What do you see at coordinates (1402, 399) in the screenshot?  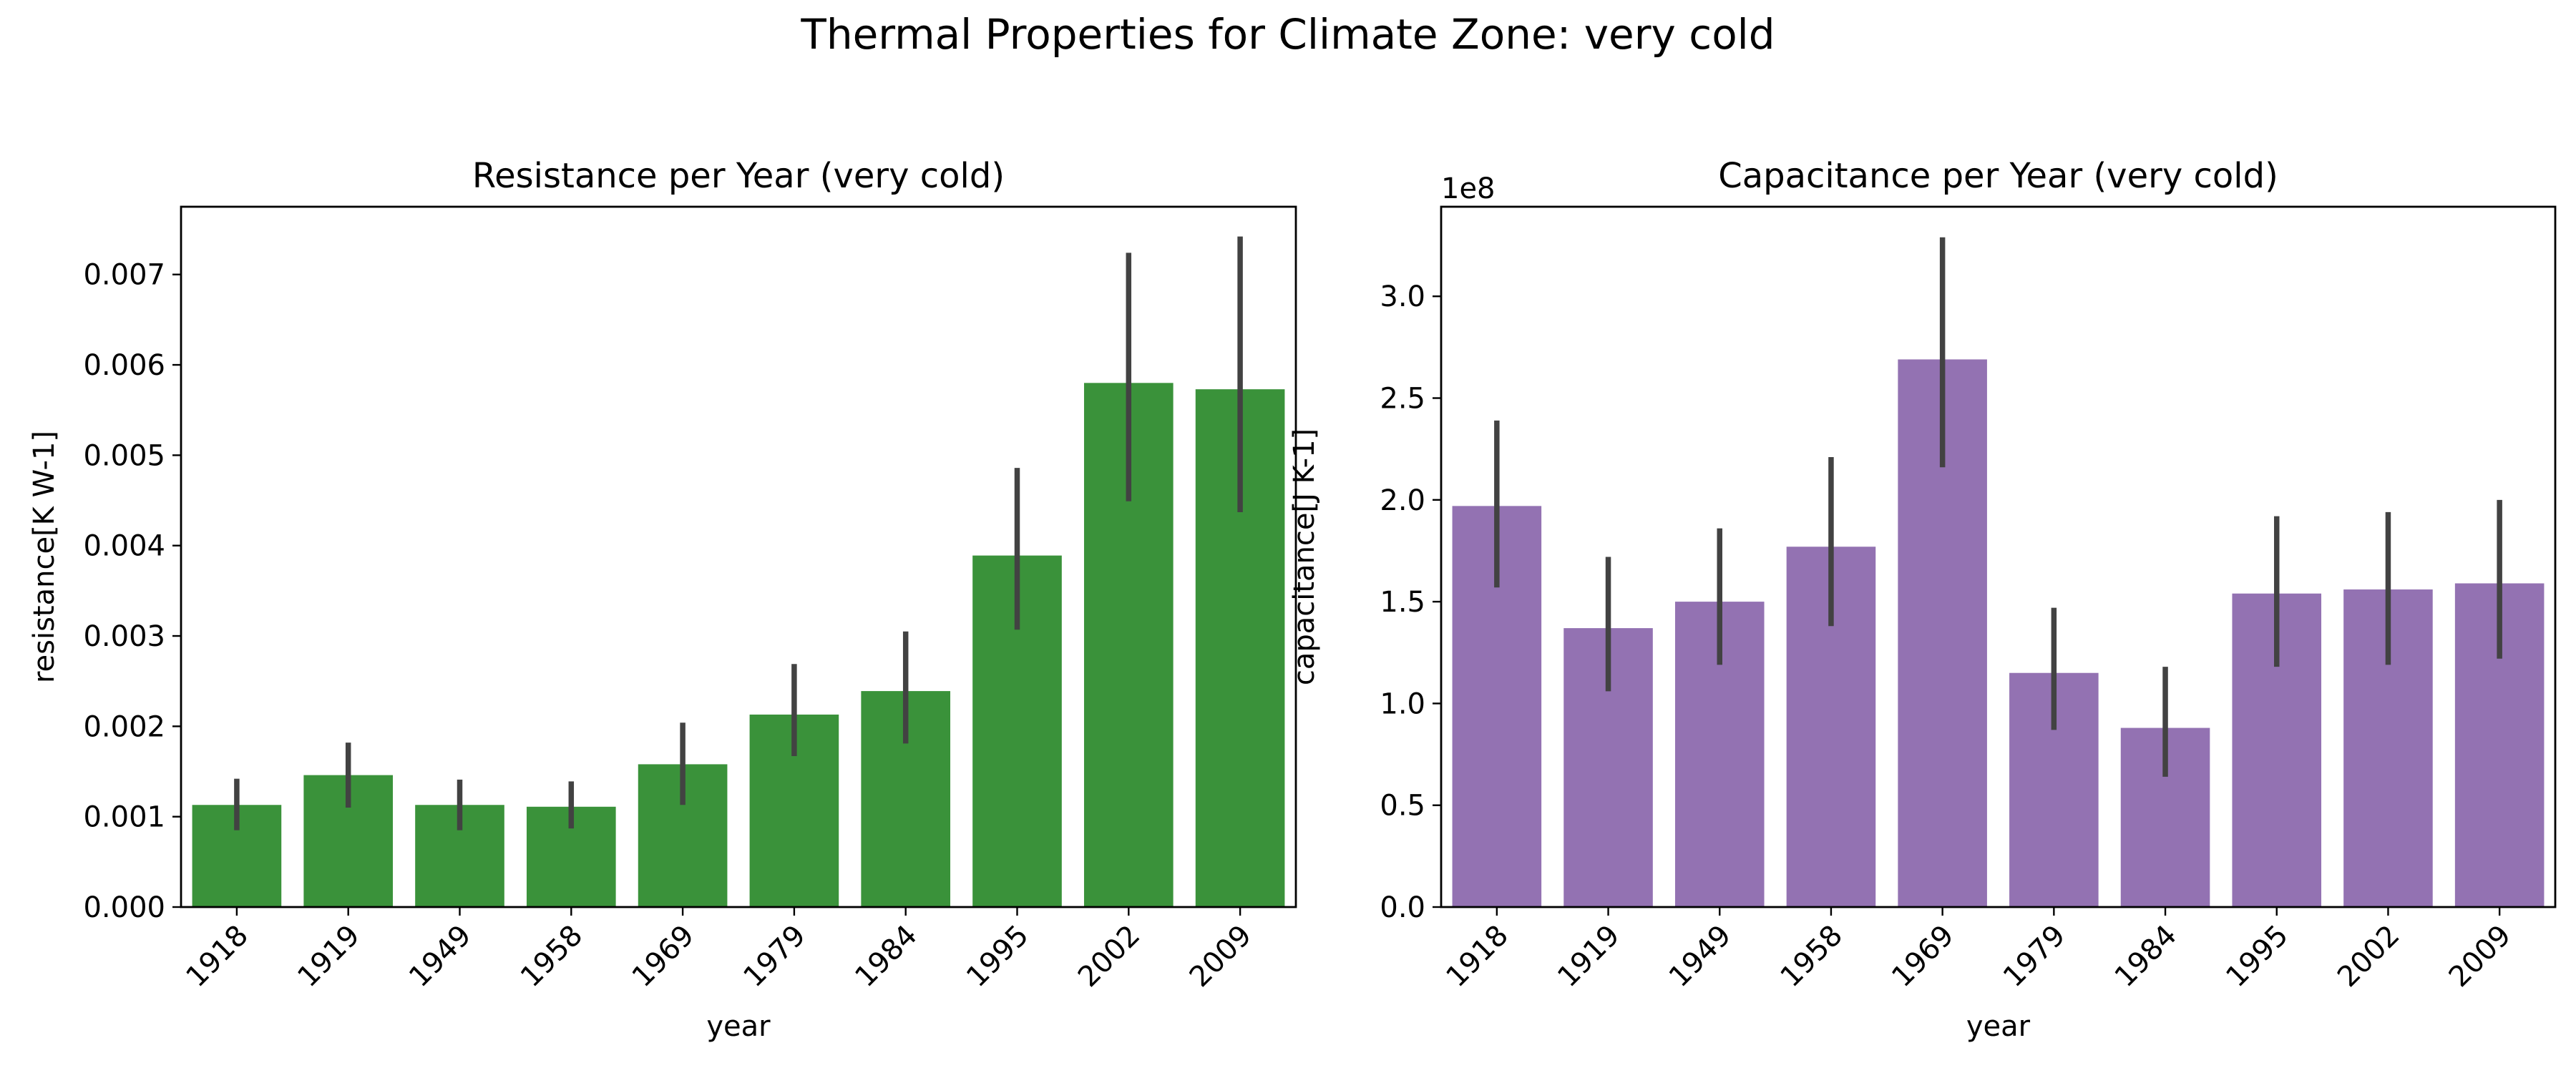 I see `y-tick-label: 2.5` at bounding box center [1402, 399].